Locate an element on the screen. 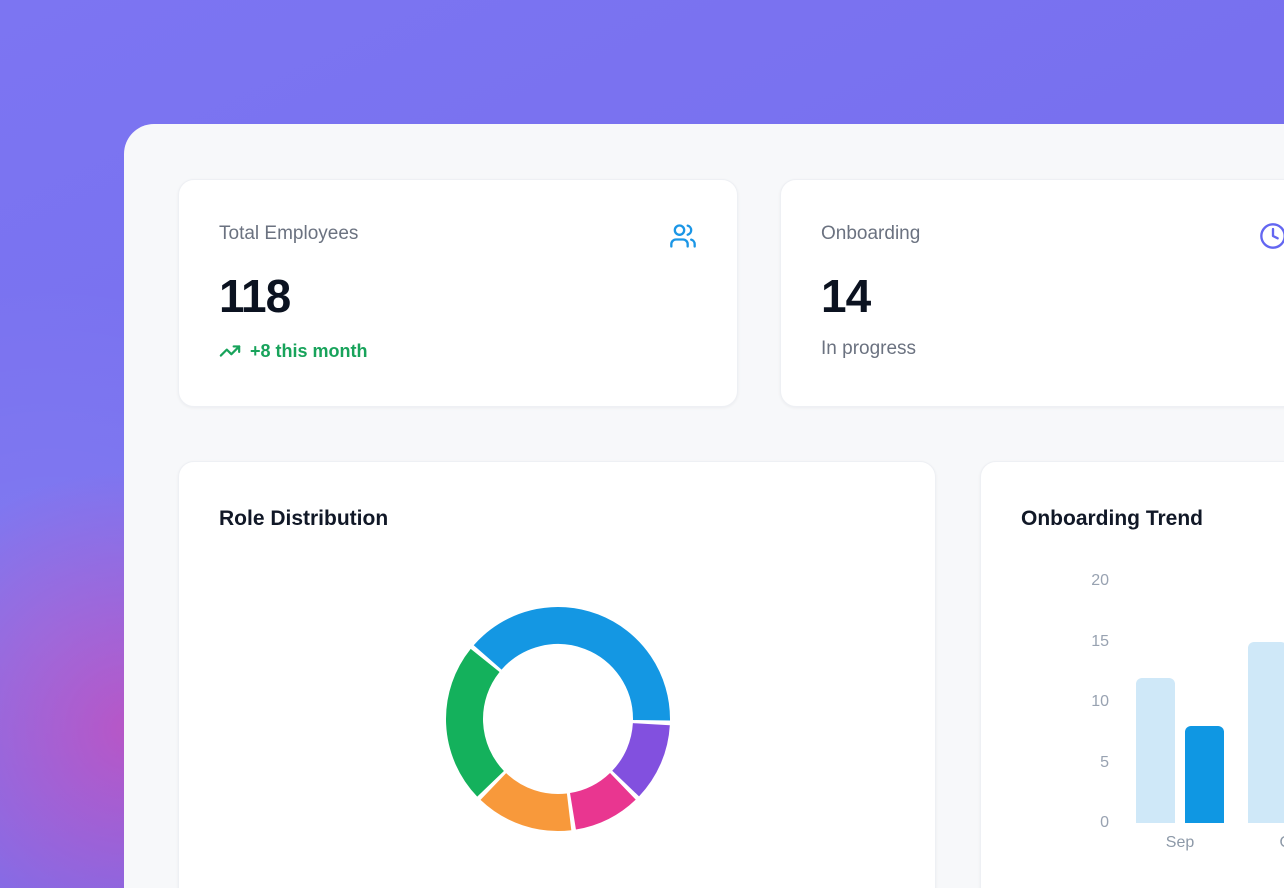 Image resolution: width=1284 pixels, height=888 pixels. donut-segment-blue is located at coordinates (571, 664).